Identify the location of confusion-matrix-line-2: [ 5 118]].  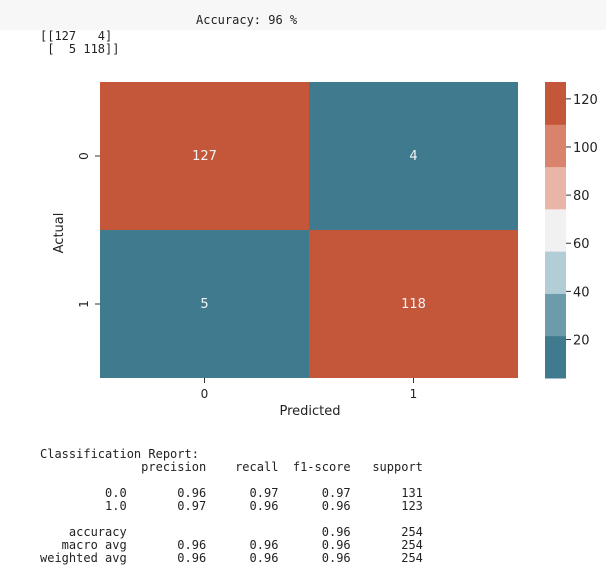
(80, 49).